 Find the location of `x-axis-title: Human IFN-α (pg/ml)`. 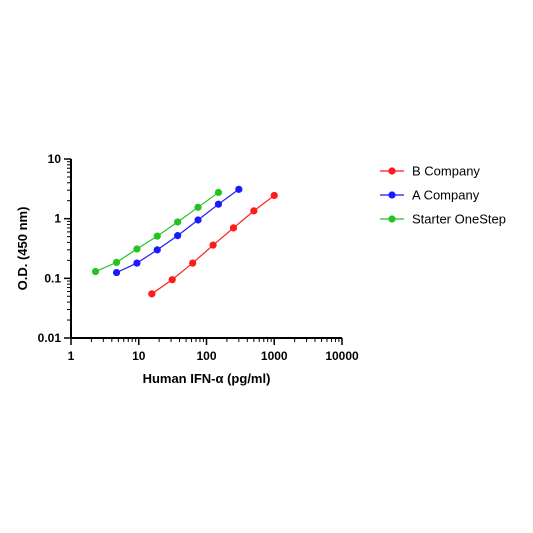

x-axis-title: Human IFN-α (pg/ml) is located at coordinates (207, 378).